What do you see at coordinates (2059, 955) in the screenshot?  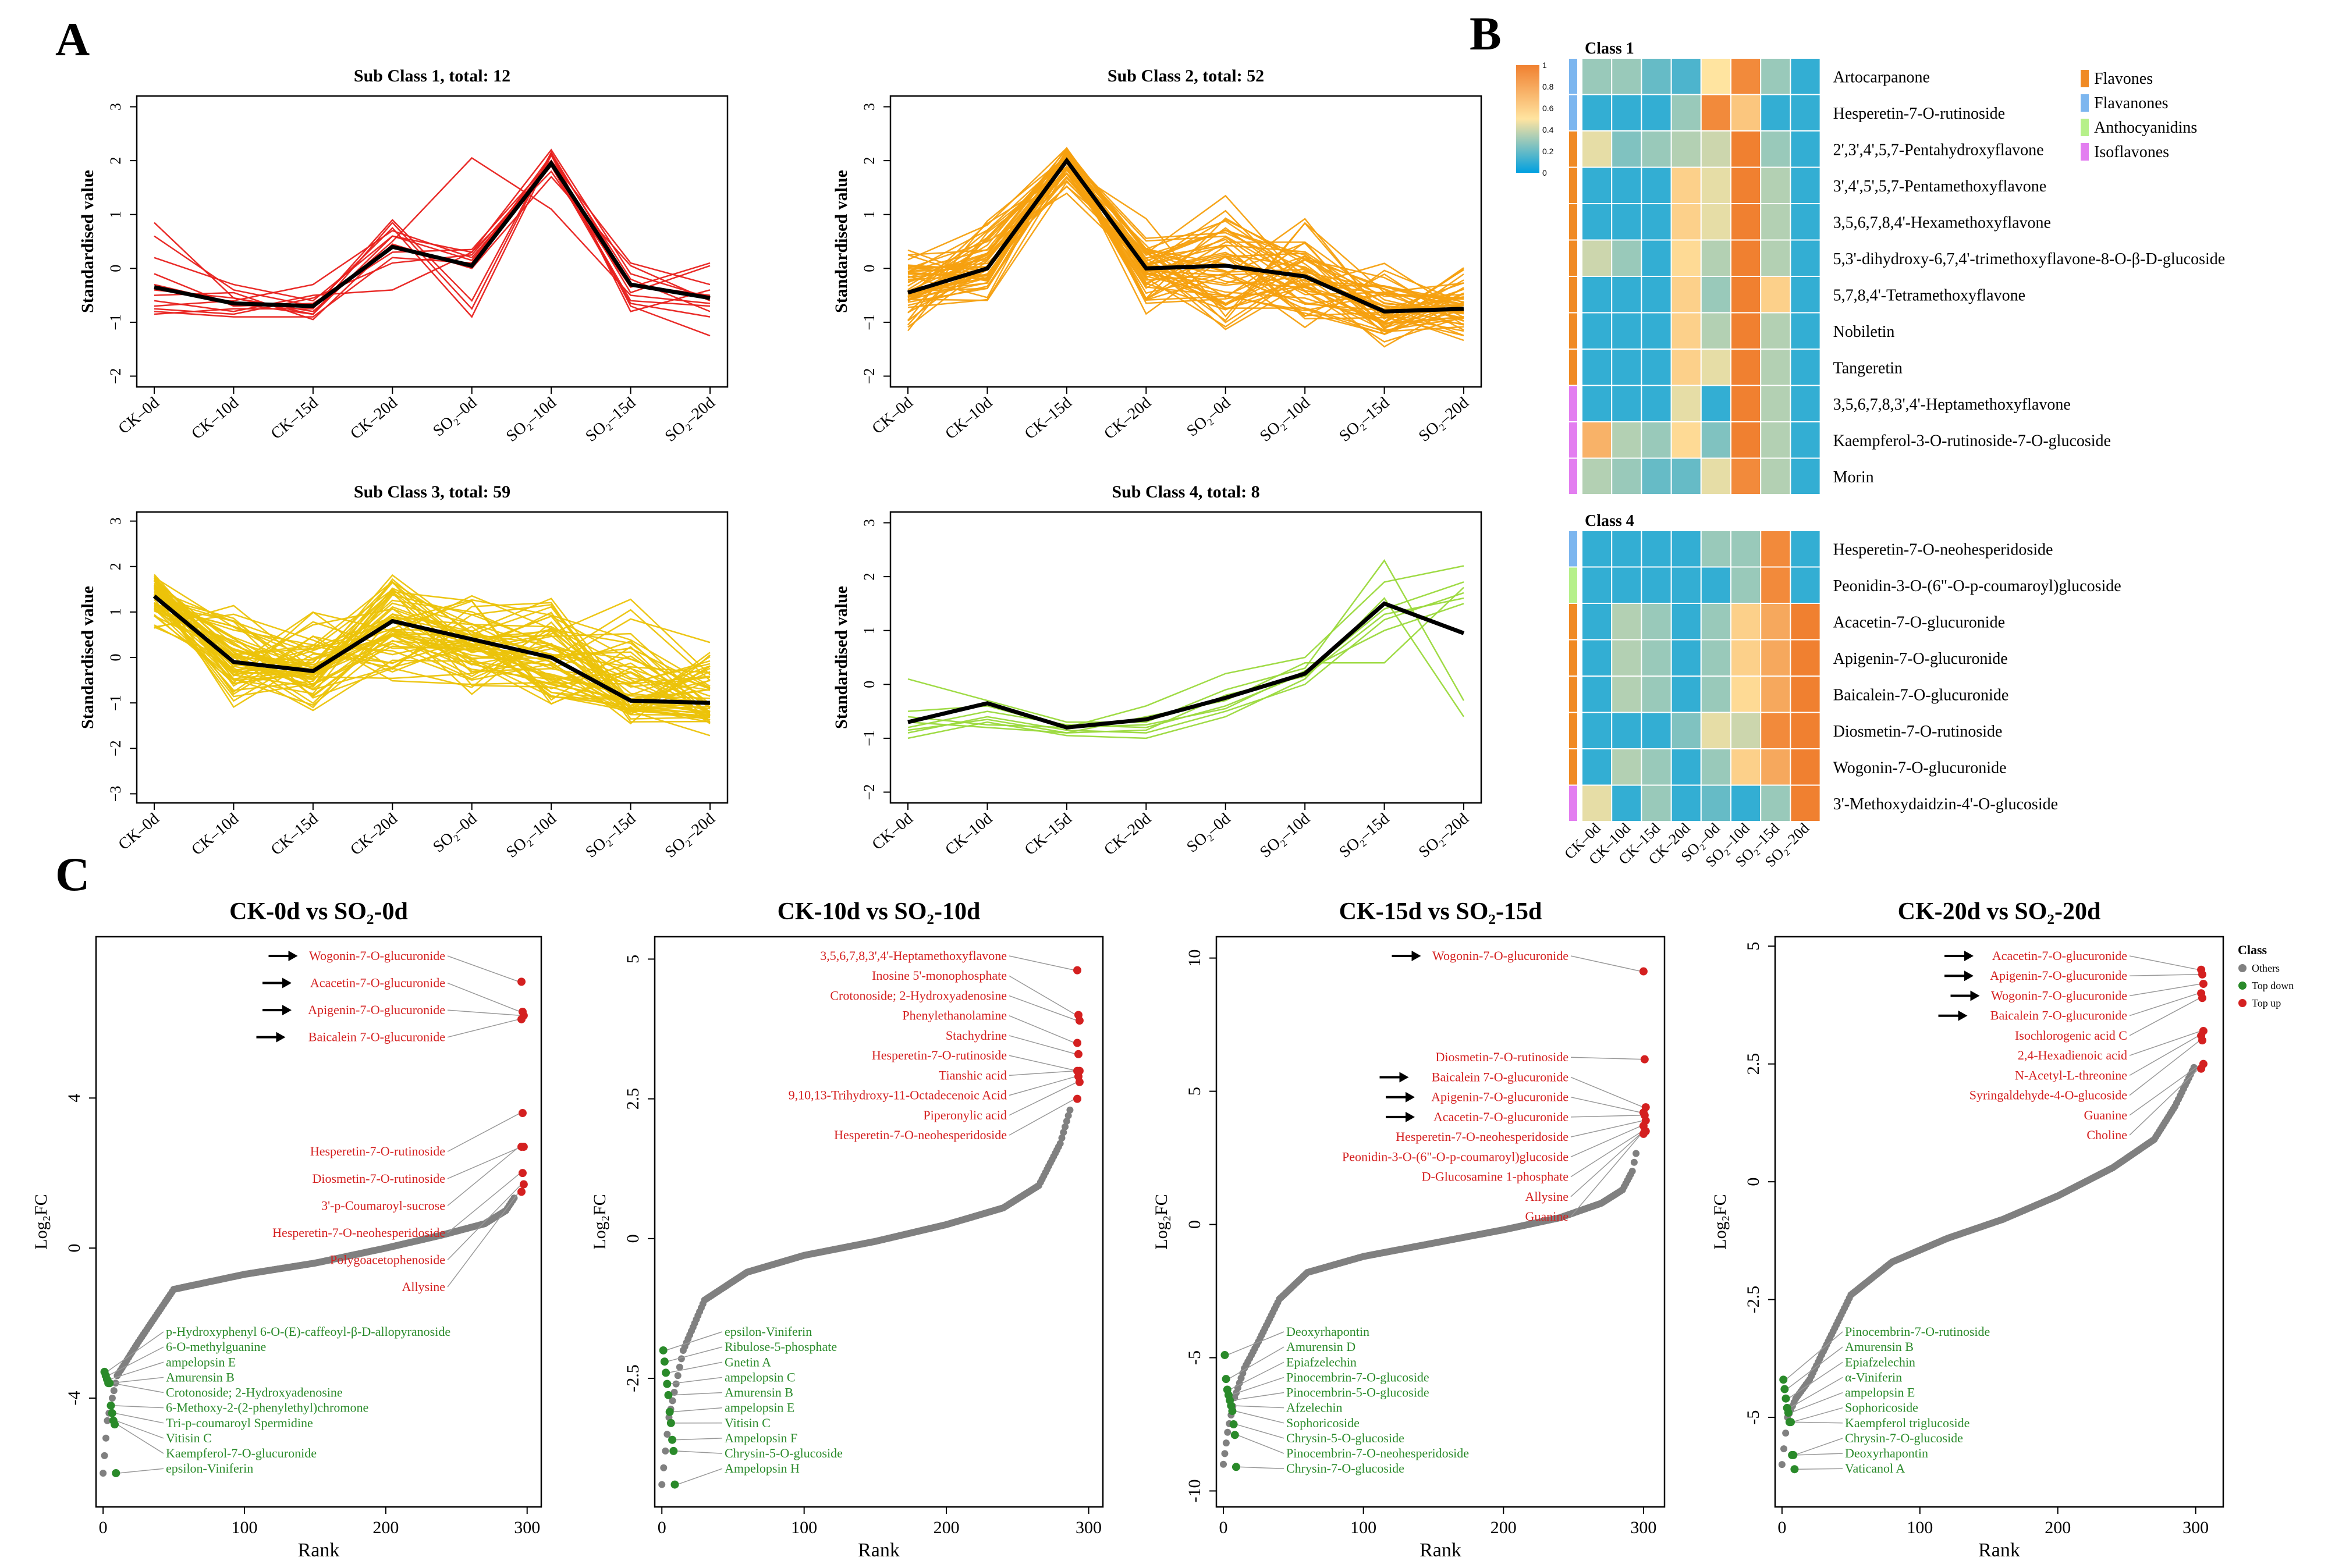 I see `top-up-label: Acacetin-7-O-glucuronide` at bounding box center [2059, 955].